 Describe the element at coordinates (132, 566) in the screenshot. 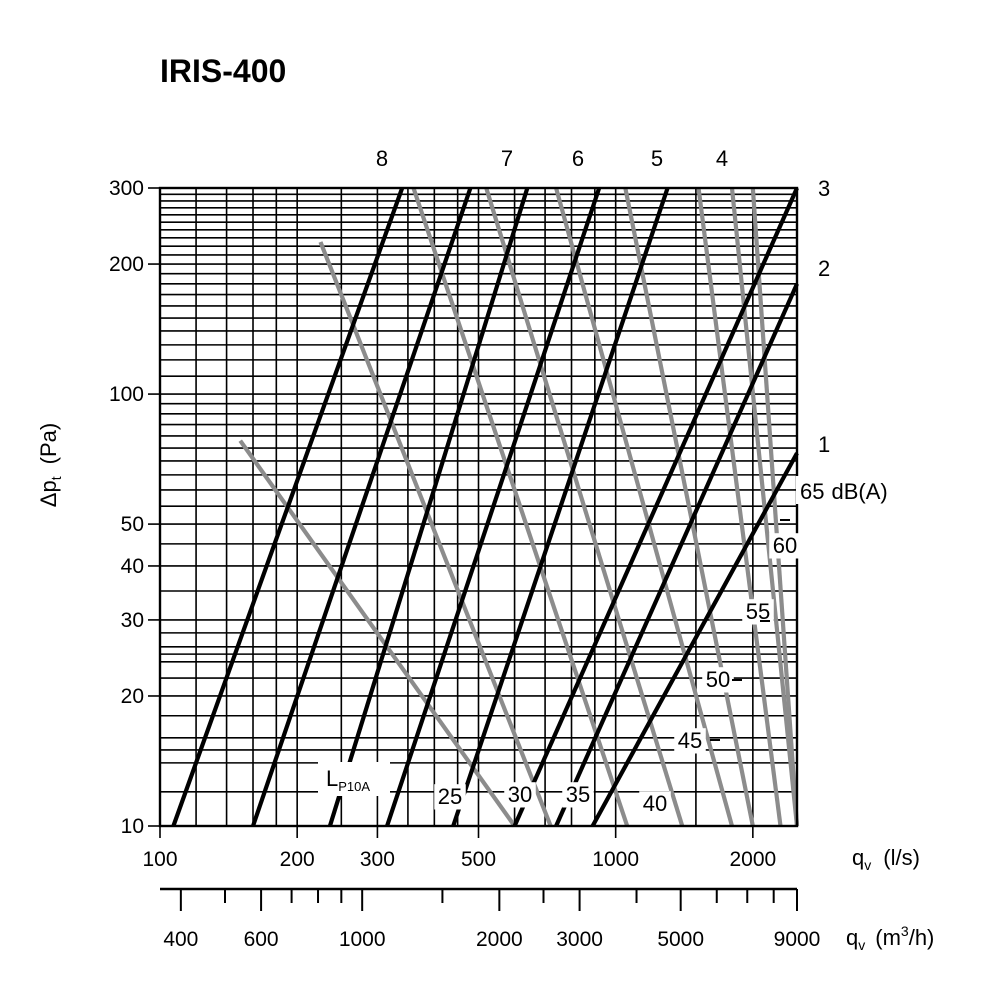

I see `y-tick-label: 40` at that location.